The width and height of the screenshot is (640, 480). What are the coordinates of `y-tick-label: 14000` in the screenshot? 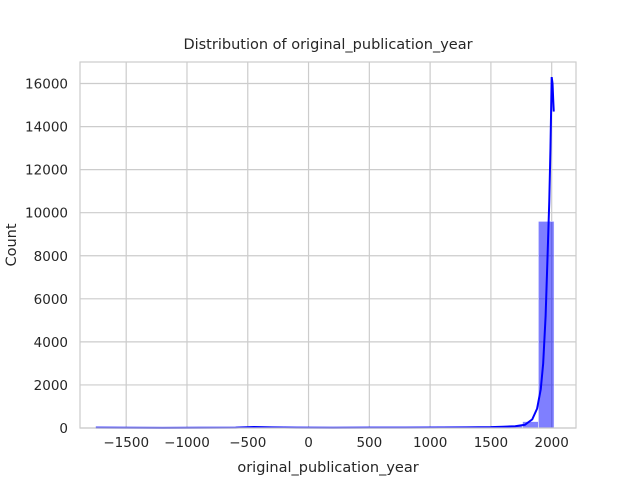 It's located at (46, 128).